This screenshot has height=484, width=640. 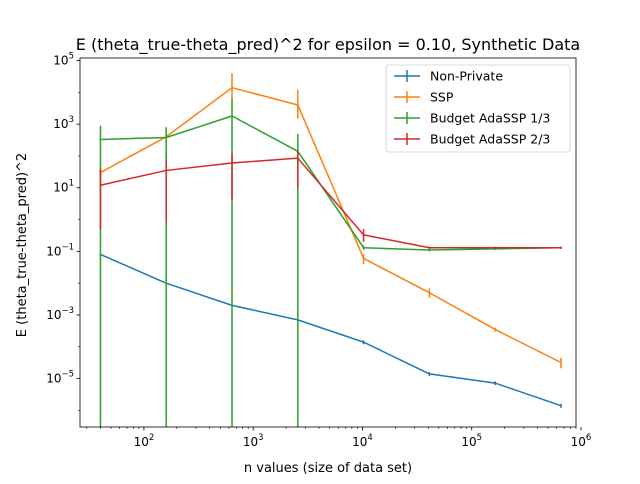 I want to click on series-line, so click(x=330, y=203).